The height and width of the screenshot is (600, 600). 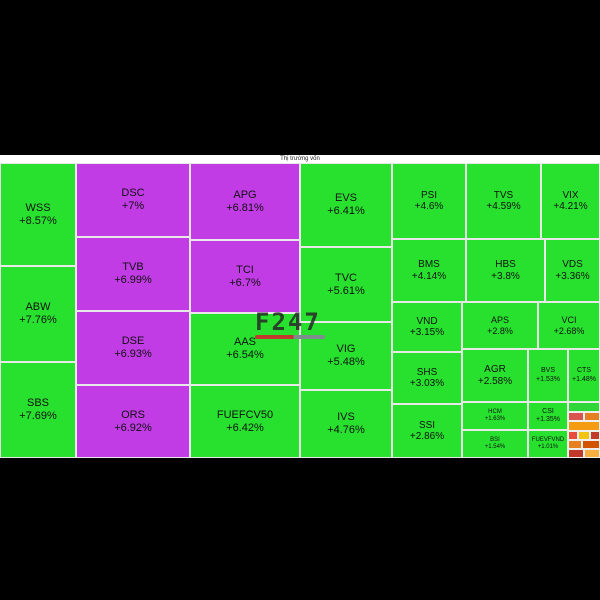 I want to click on tile-symbol: BSI, so click(x=495, y=440).